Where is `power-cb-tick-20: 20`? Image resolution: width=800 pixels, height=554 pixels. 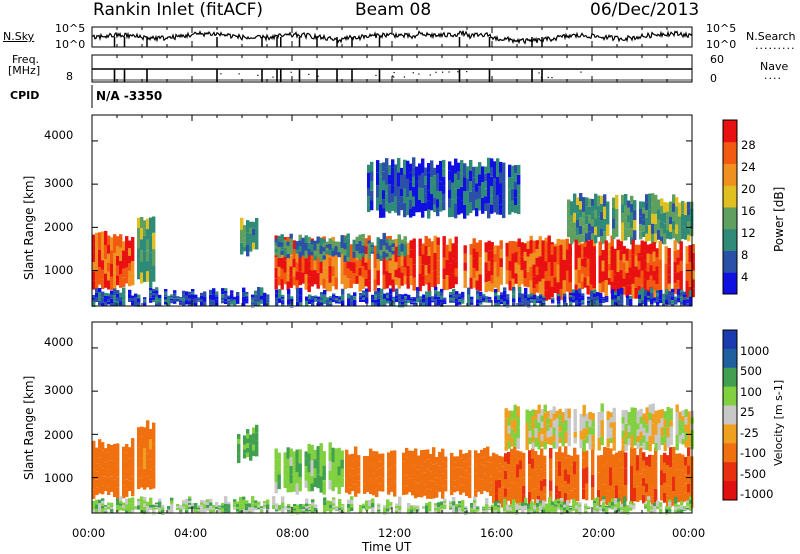
power-cb-tick-20: 20 is located at coordinates (748, 189).